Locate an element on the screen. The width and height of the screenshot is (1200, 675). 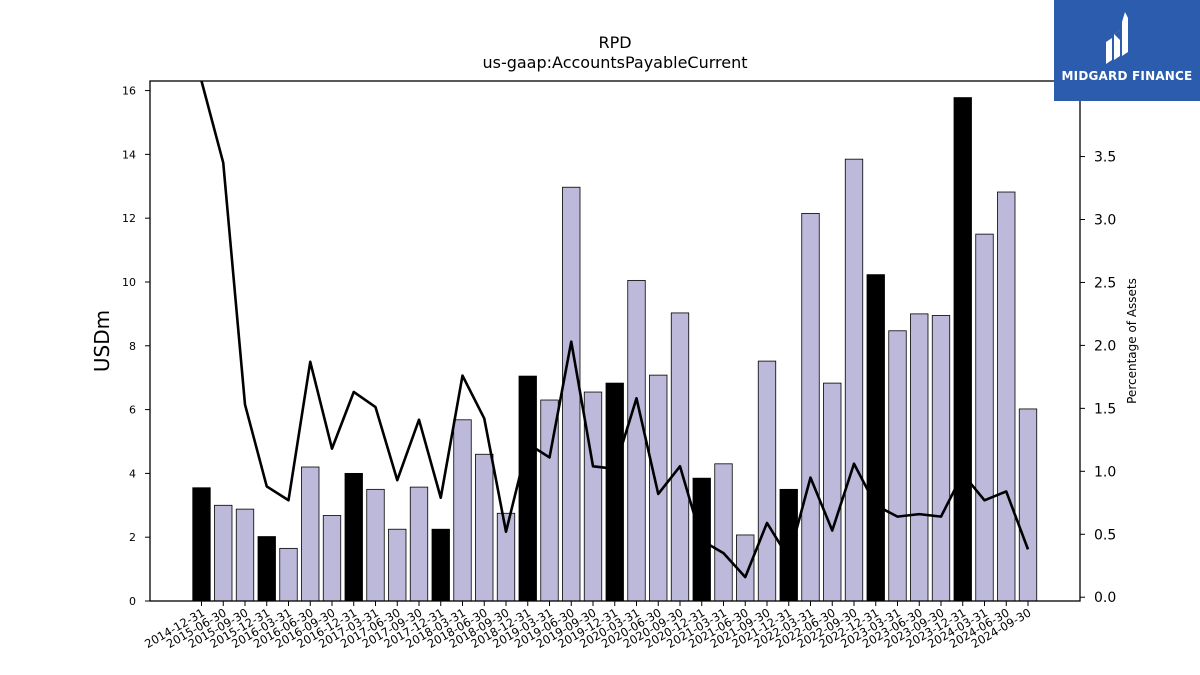
y-axis-ticks: 0 2 4 6 8 10 12 14 16 is located at coordinates (136, 346).